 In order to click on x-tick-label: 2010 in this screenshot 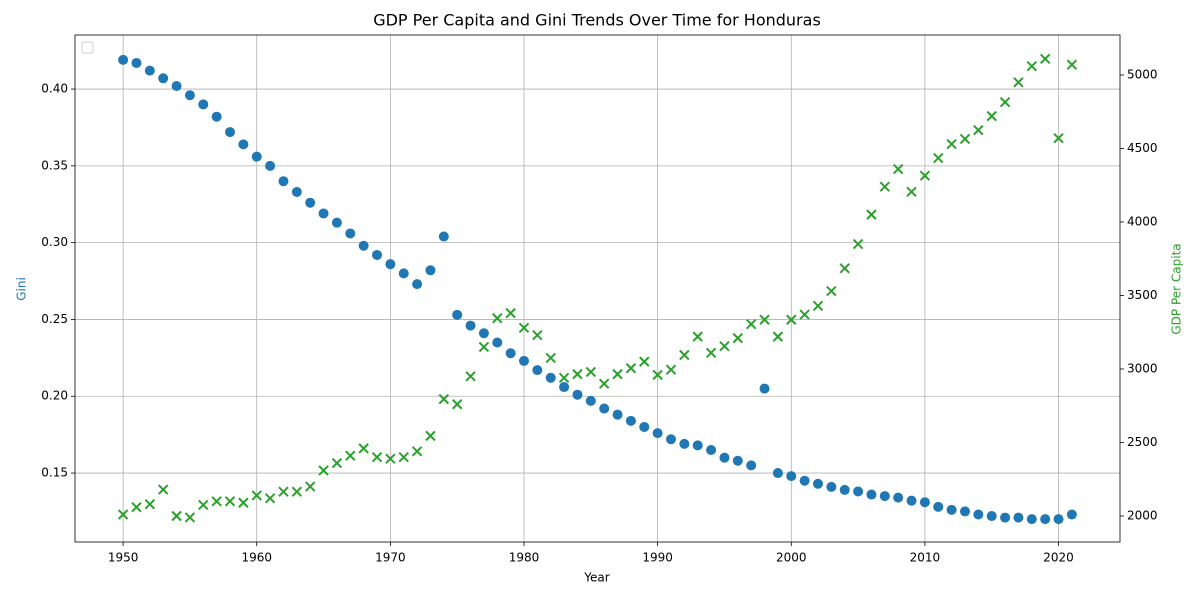, I will do `click(925, 558)`.